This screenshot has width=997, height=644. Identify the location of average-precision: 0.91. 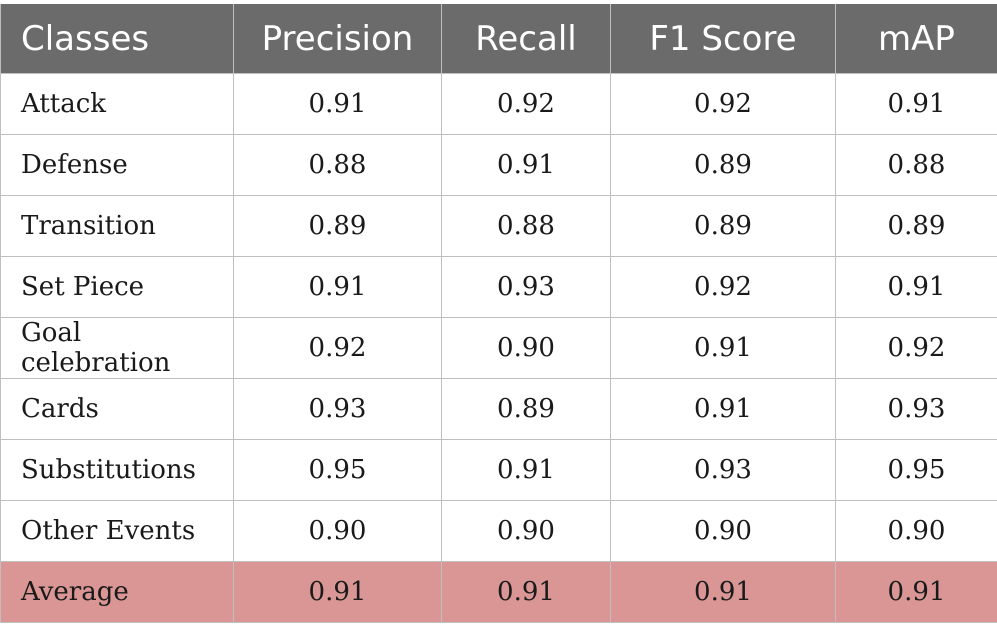
(337, 592).